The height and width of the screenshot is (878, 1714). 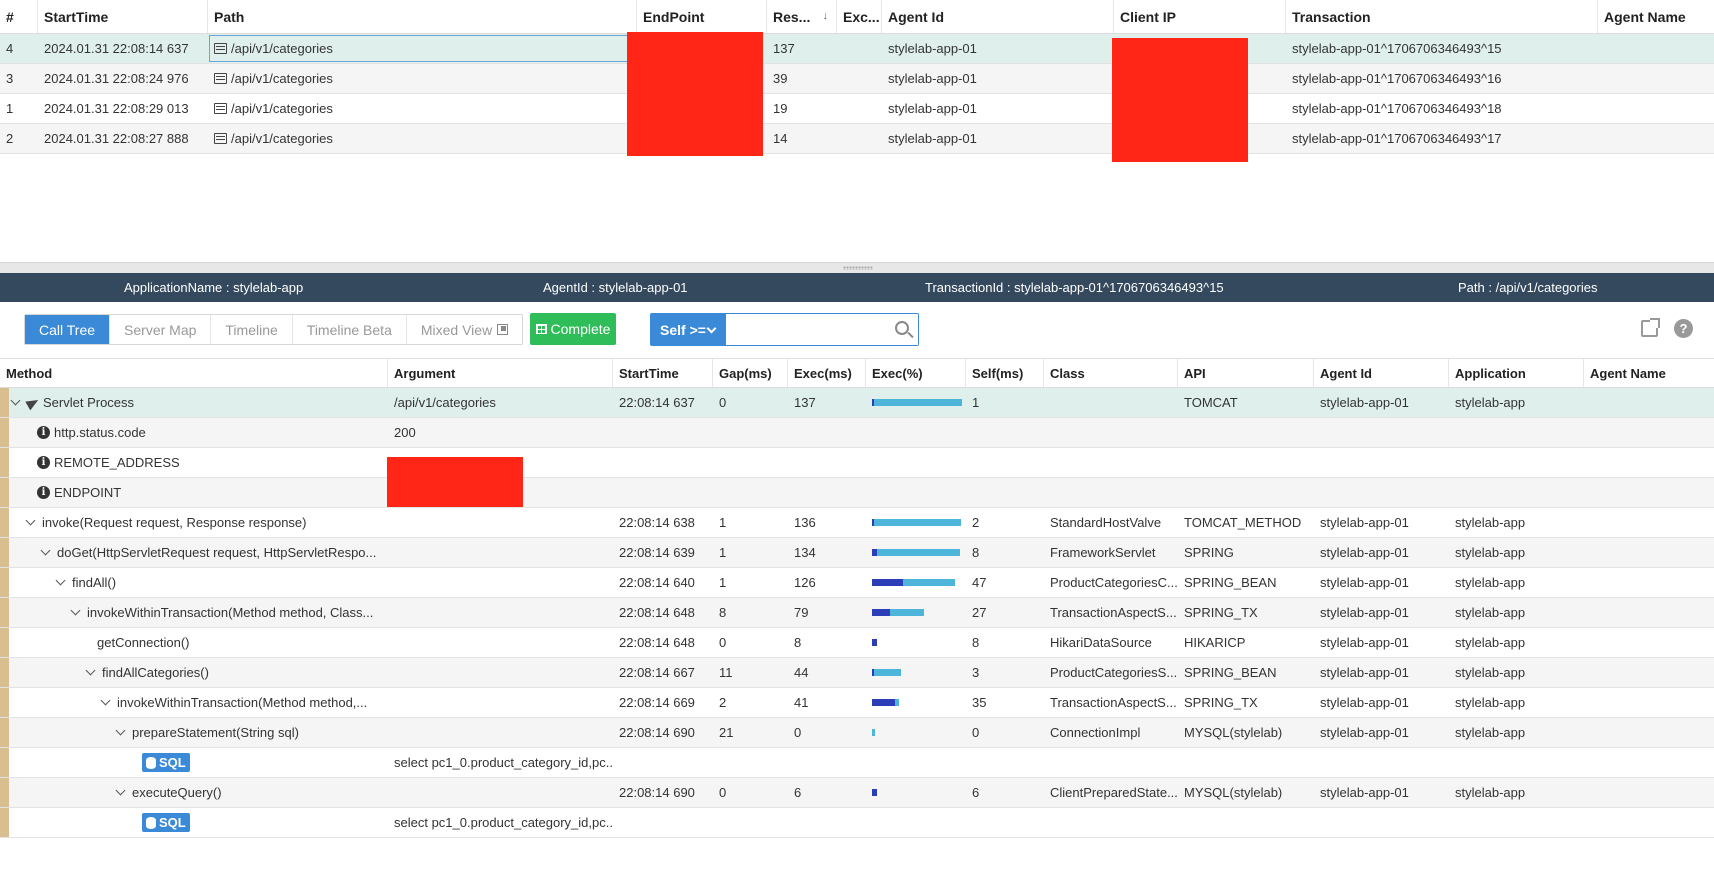 What do you see at coordinates (750, 522) in the screenshot?
I see `tree-gap: 1` at bounding box center [750, 522].